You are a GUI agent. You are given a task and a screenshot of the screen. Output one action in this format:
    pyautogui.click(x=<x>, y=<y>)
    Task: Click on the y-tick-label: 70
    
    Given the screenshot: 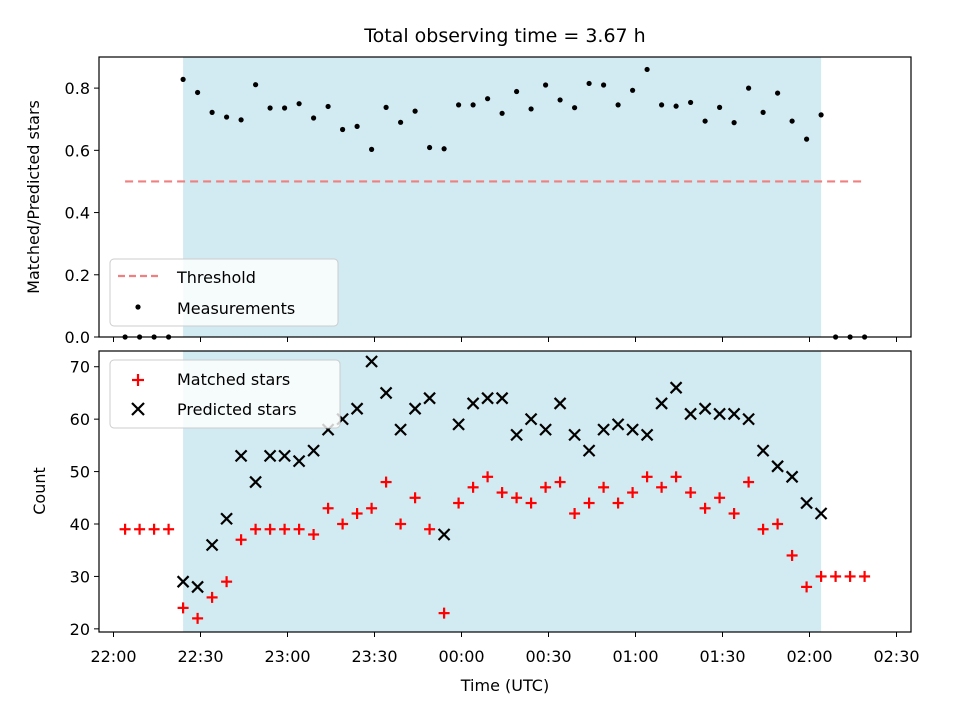 What is the action you would take?
    pyautogui.click(x=80, y=367)
    